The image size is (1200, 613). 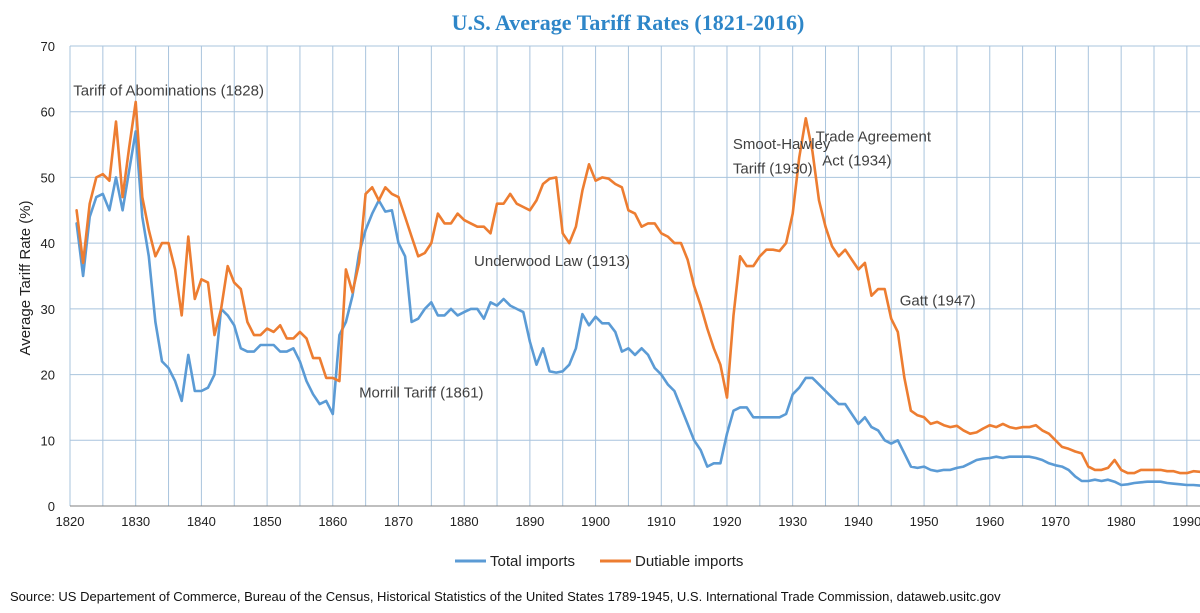 What do you see at coordinates (661, 521) in the screenshot?
I see `x-tick-label: 1910` at bounding box center [661, 521].